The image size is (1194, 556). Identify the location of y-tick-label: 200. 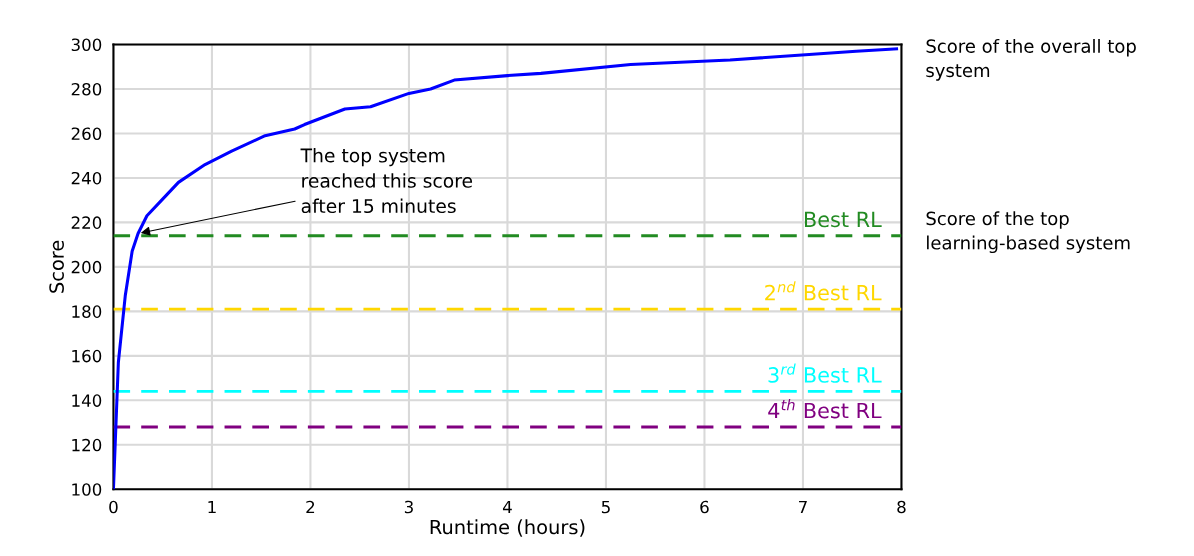
(86, 267).